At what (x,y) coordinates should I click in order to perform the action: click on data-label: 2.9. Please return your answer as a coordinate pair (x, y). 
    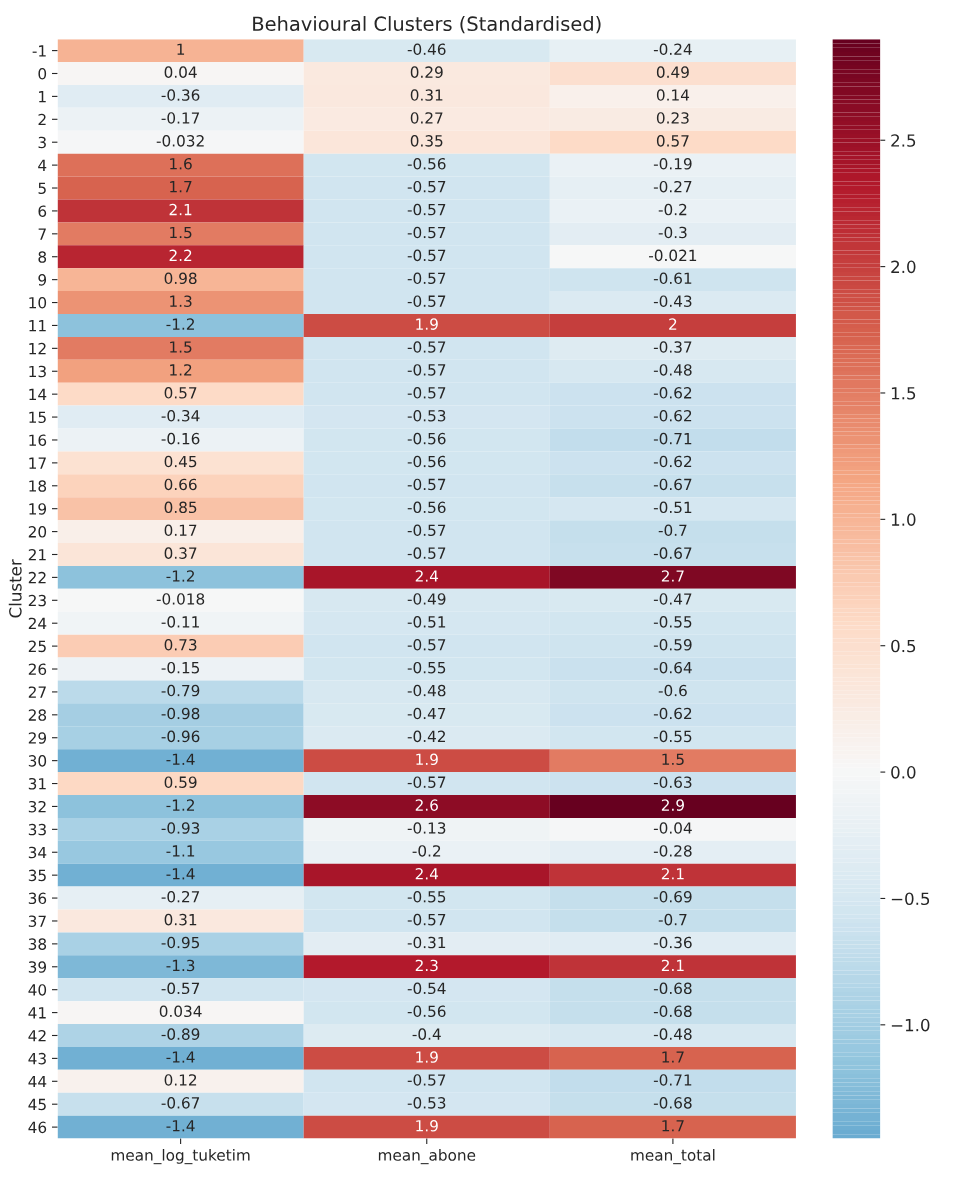
    Looking at the image, I should click on (672, 805).